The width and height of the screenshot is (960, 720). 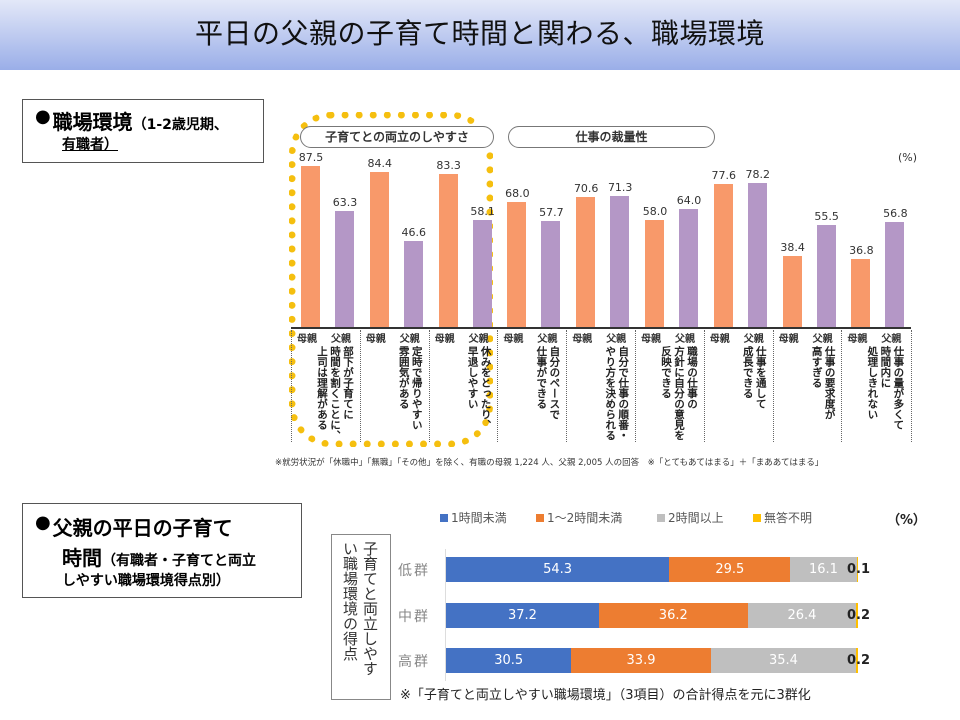 What do you see at coordinates (601, 328) in the screenshot?
I see `x-axis-line` at bounding box center [601, 328].